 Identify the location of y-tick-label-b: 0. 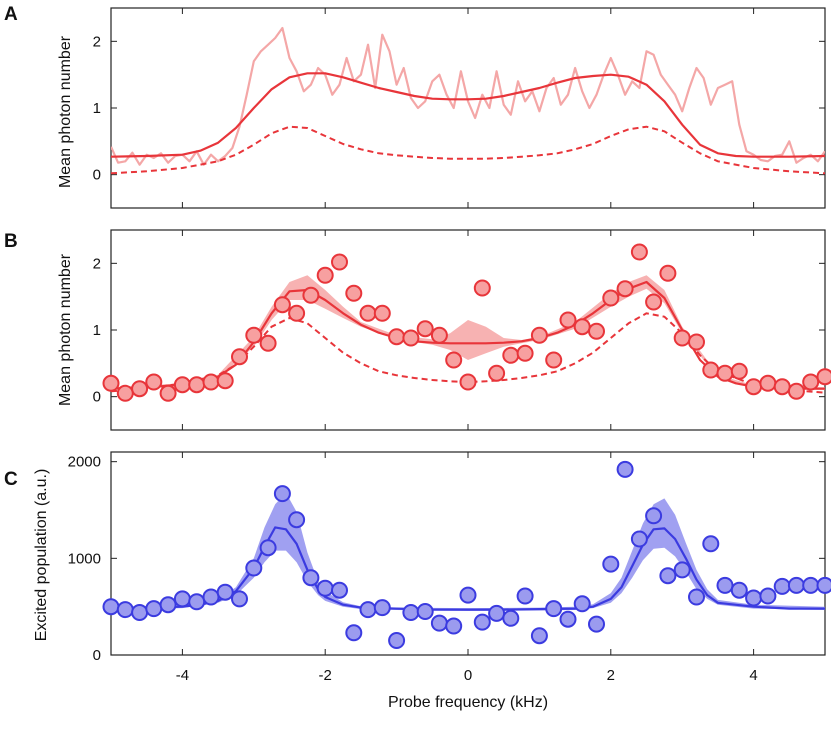
(97, 397).